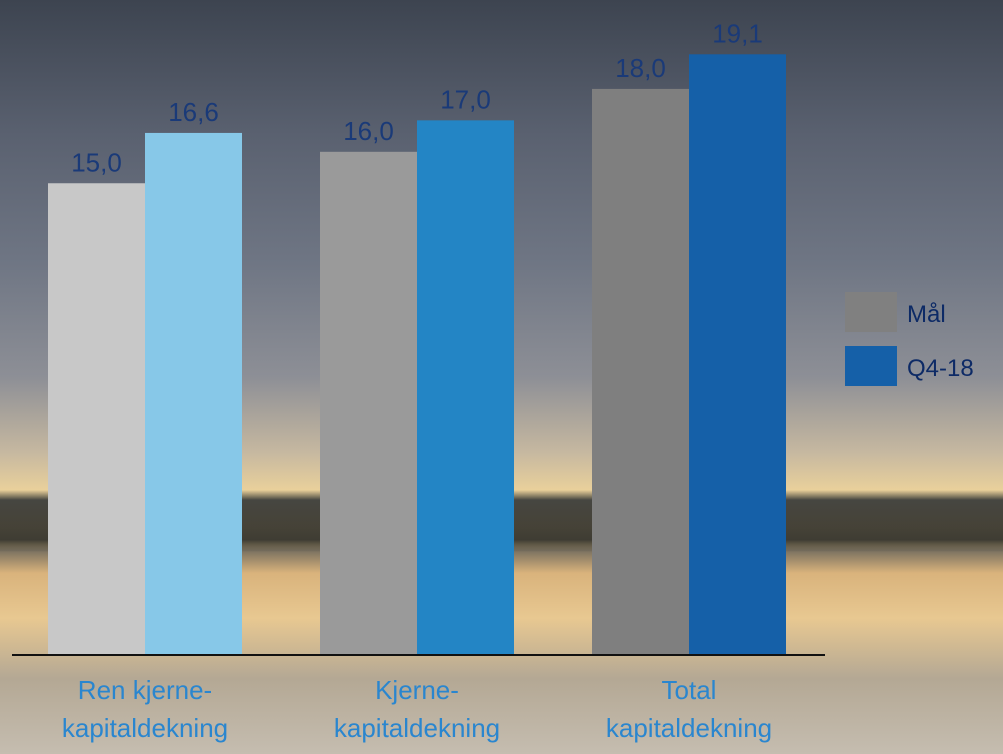 The width and height of the screenshot is (1003, 754). I want to click on x-tick-label: Total kapitaldekning, so click(689, 709).